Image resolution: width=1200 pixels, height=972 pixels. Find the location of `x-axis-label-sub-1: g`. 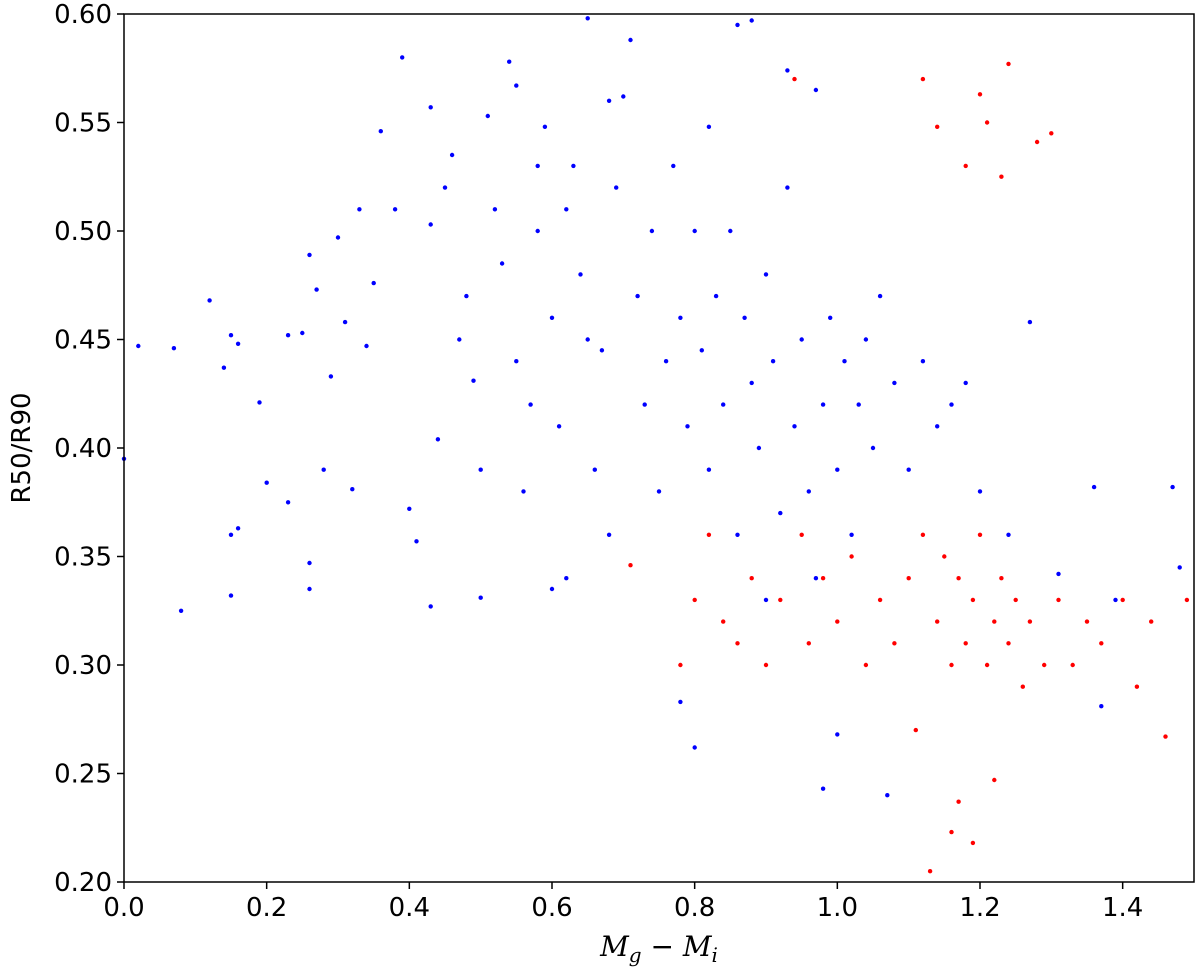

x-axis-label-sub-1: g is located at coordinates (635, 955).